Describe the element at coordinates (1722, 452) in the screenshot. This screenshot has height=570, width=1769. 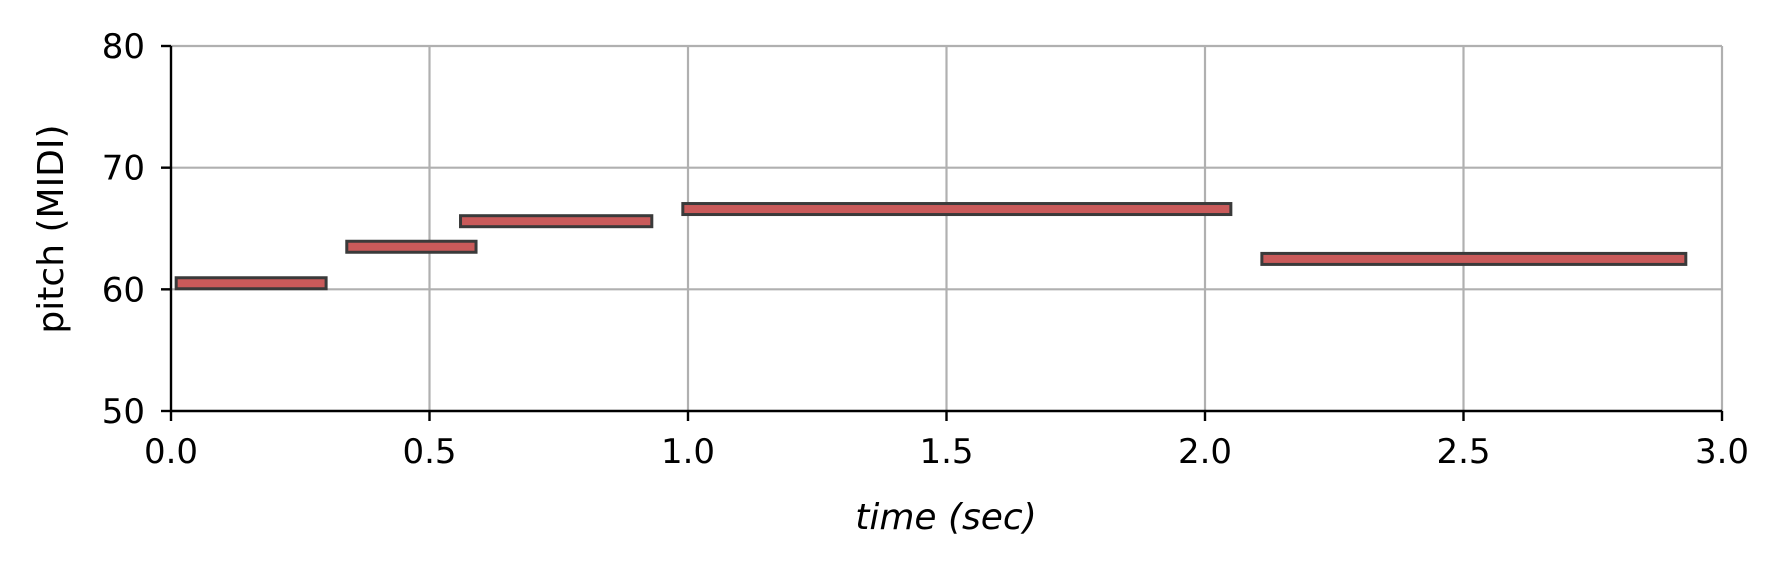
I see `x-tick-label: 3.0` at that location.